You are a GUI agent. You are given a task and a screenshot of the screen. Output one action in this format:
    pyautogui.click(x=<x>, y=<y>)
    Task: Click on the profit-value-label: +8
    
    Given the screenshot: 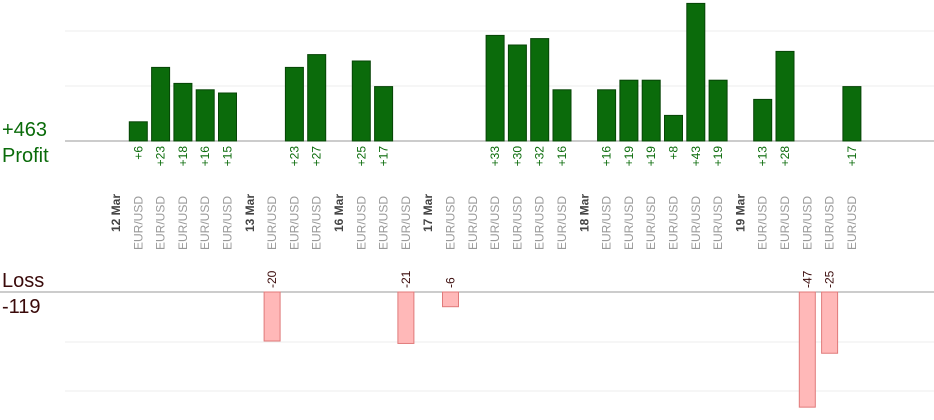 What is the action you would take?
    pyautogui.click(x=674, y=153)
    